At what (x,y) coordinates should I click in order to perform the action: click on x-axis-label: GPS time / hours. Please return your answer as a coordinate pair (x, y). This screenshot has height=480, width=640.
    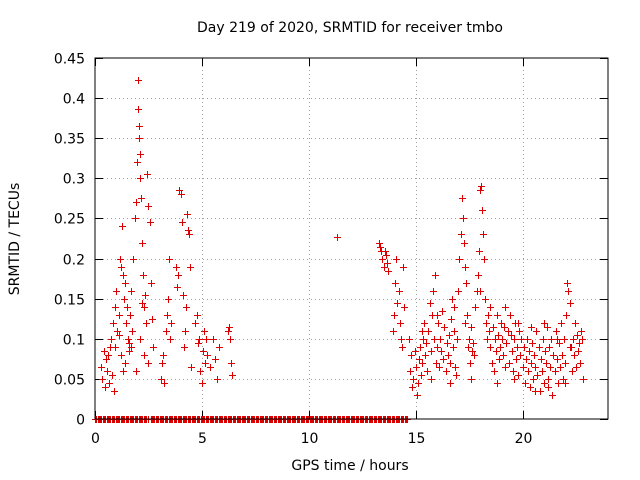
    Looking at the image, I should click on (349, 466).